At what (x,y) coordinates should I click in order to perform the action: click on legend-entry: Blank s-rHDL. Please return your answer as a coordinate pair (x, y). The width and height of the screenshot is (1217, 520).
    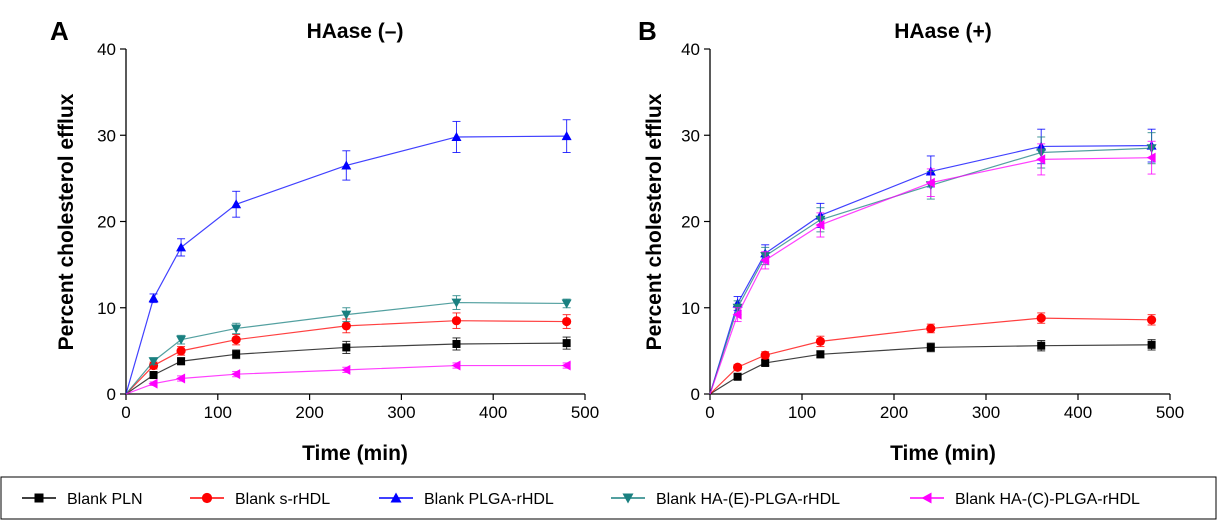
    Looking at the image, I should click on (260, 499).